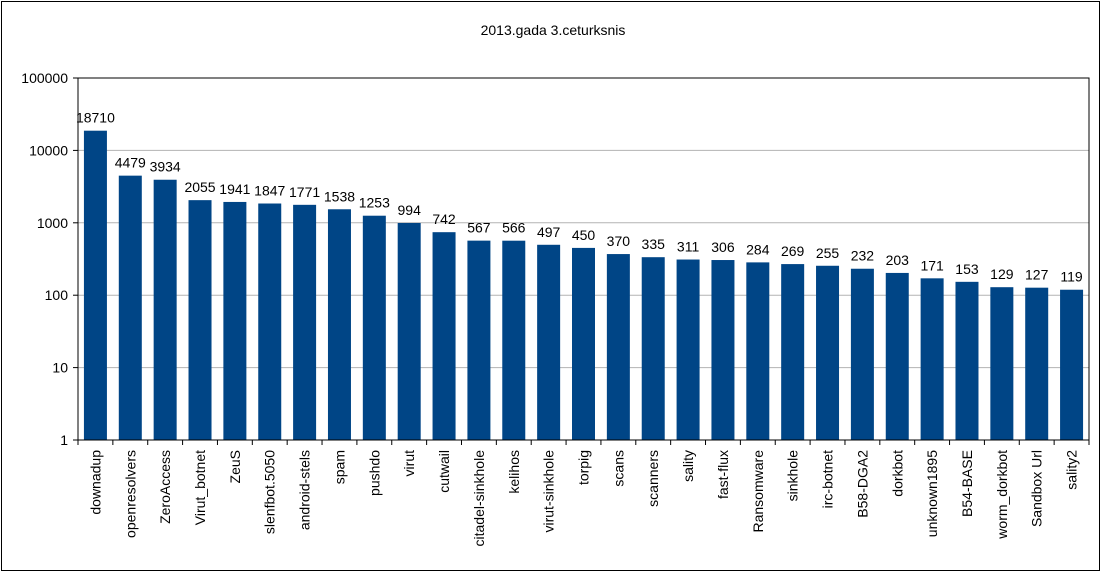  I want to click on x-tick-label: ZeuS, so click(235, 466).